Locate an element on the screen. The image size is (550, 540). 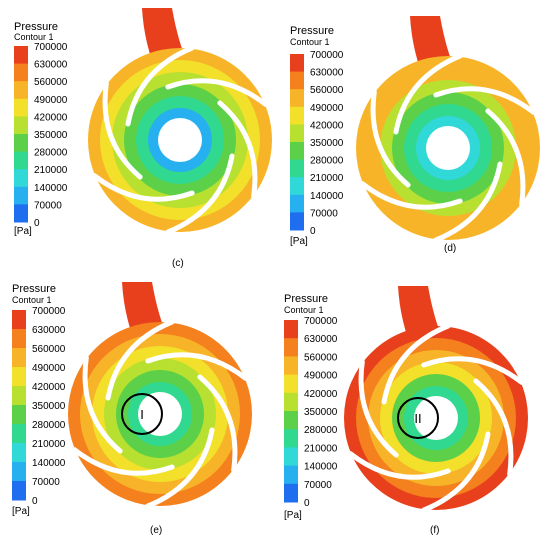
legend-unit-c: [Pa] is located at coordinates (23, 231).